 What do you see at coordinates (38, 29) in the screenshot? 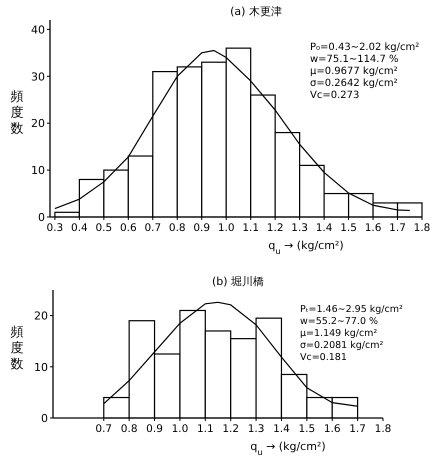
I see `y-tick-label: 40` at bounding box center [38, 29].